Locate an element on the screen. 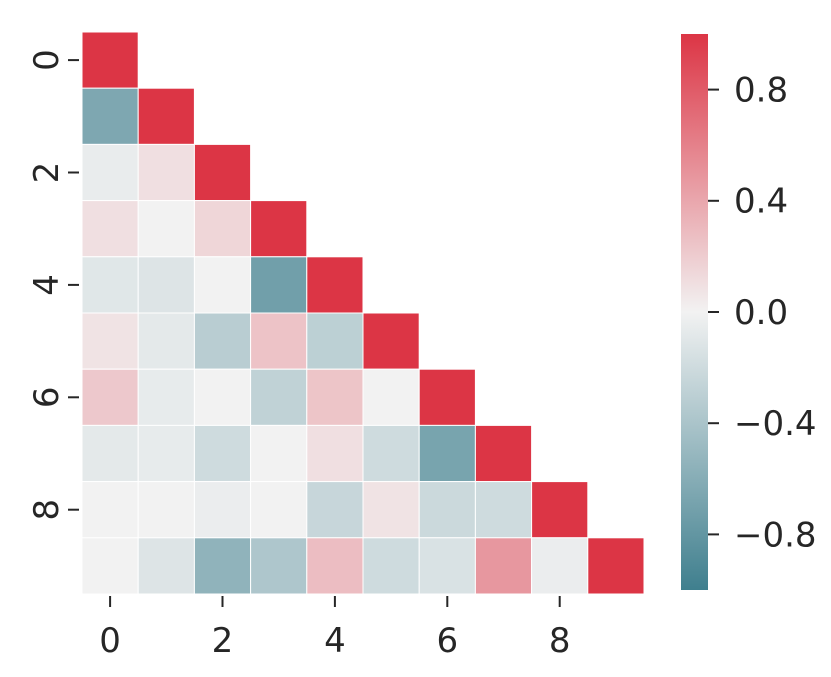 Image resolution: width=831 pixels, height=677 pixels. x-axis: 0 2 4 6 8 is located at coordinates (335, 628).